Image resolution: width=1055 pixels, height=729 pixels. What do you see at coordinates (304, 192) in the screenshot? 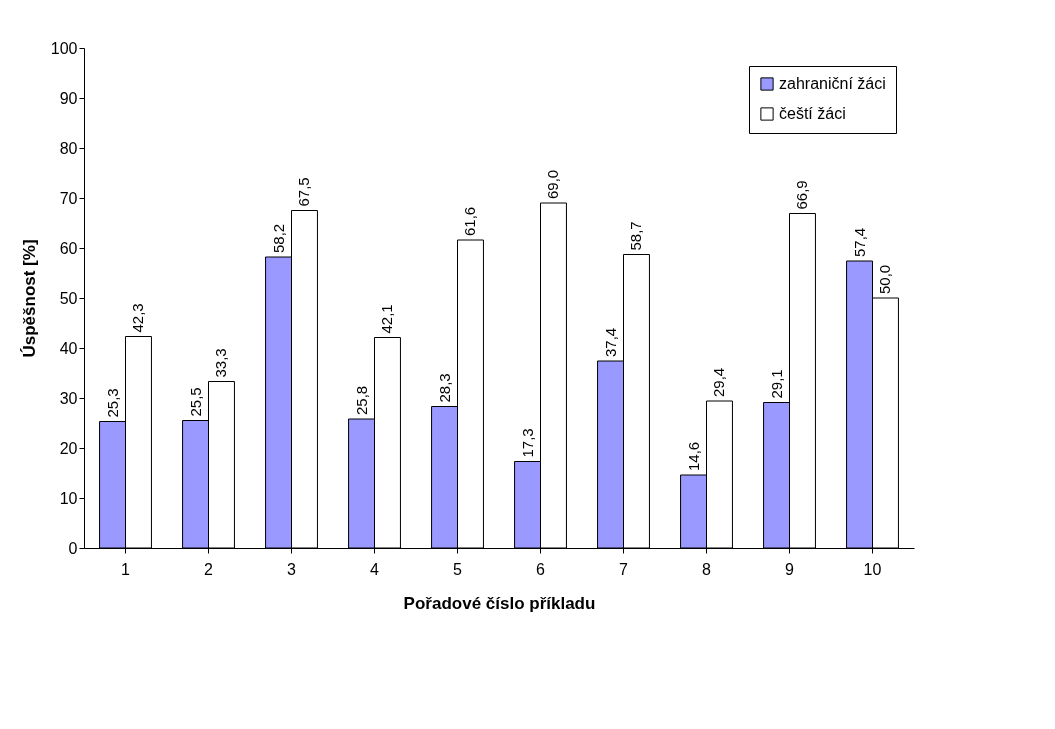
I see `data-label: 67,5` at bounding box center [304, 192].